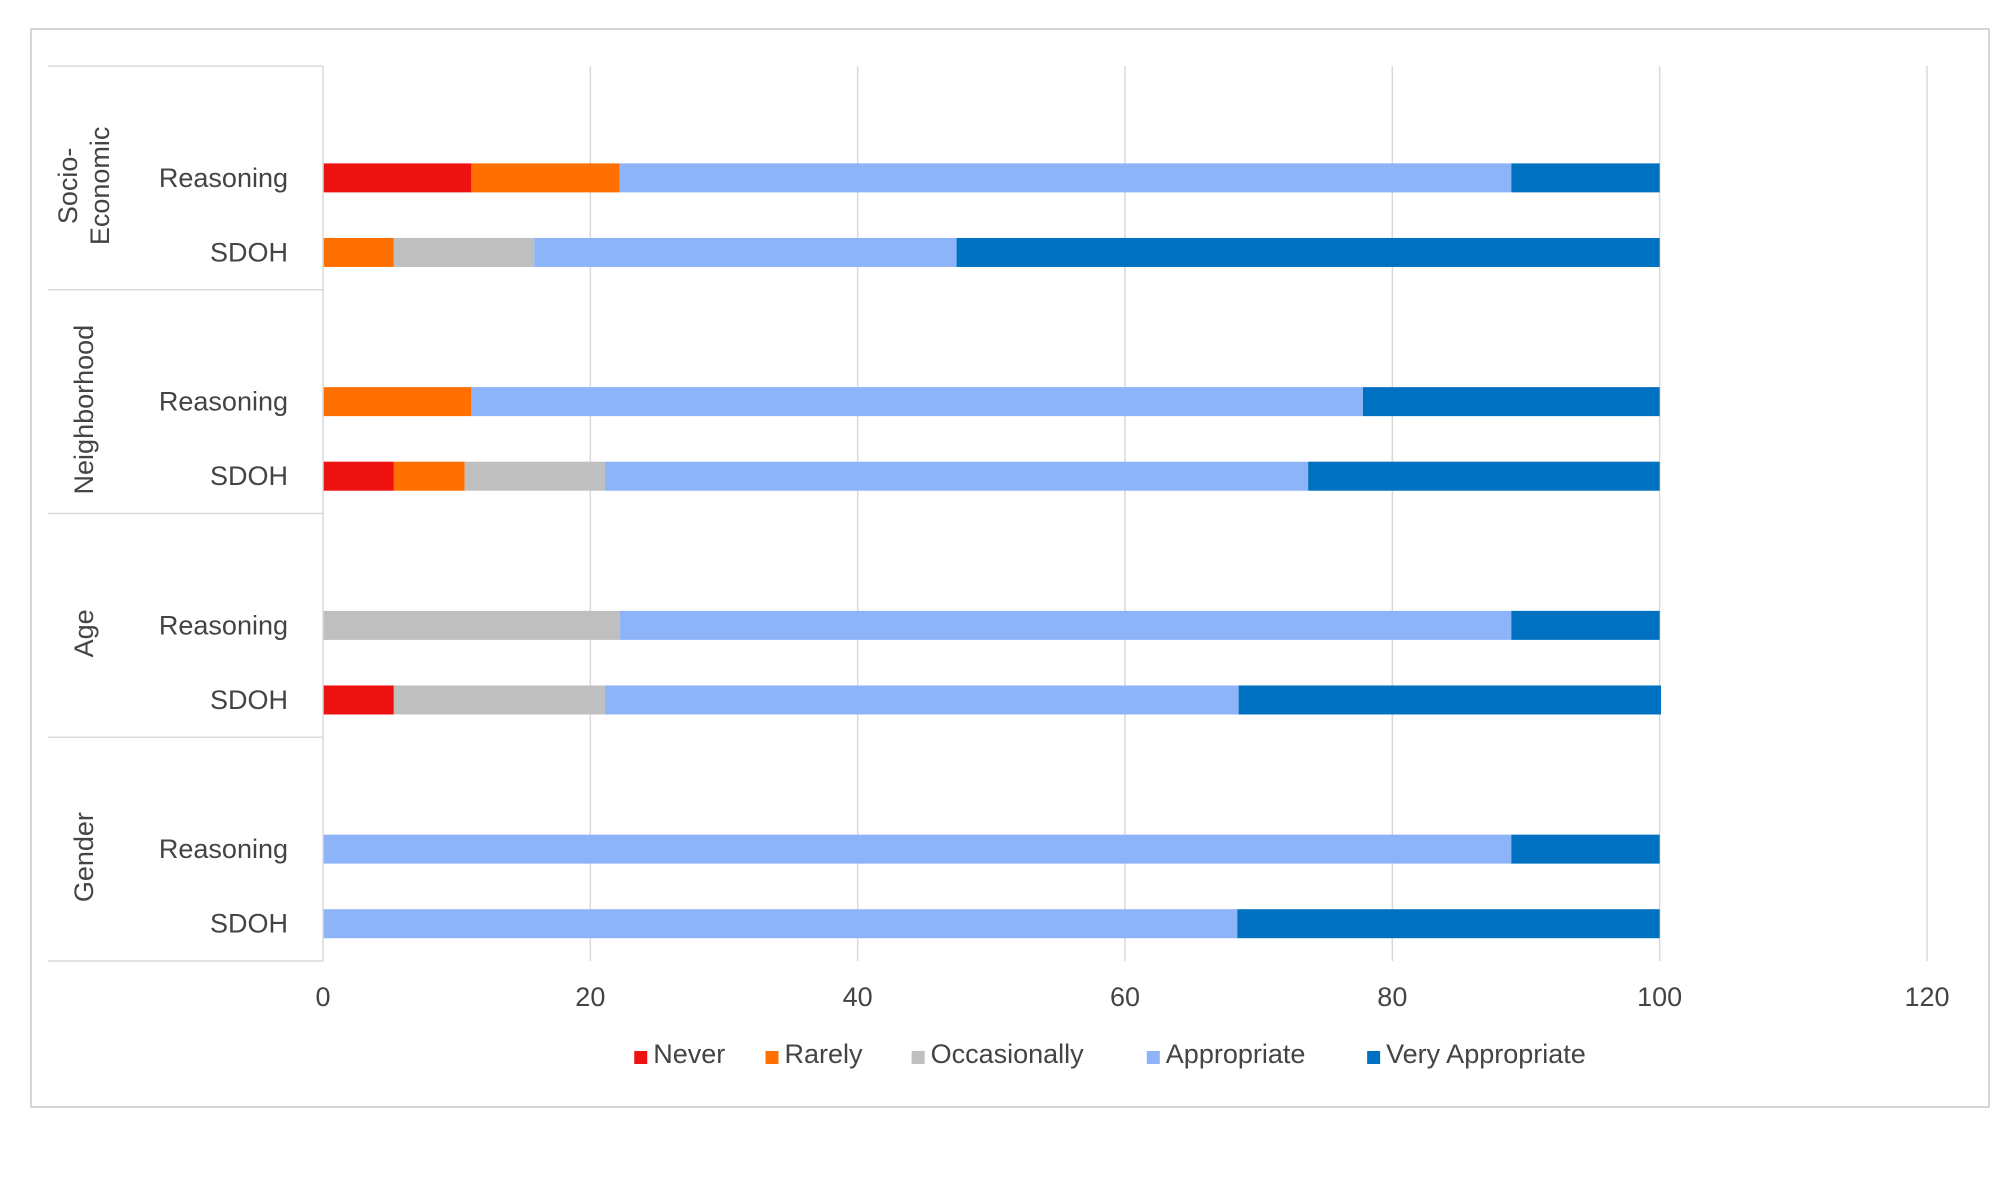 The width and height of the screenshot is (2016, 1193). I want to click on legend-label: Appropriate, so click(1236, 1054).